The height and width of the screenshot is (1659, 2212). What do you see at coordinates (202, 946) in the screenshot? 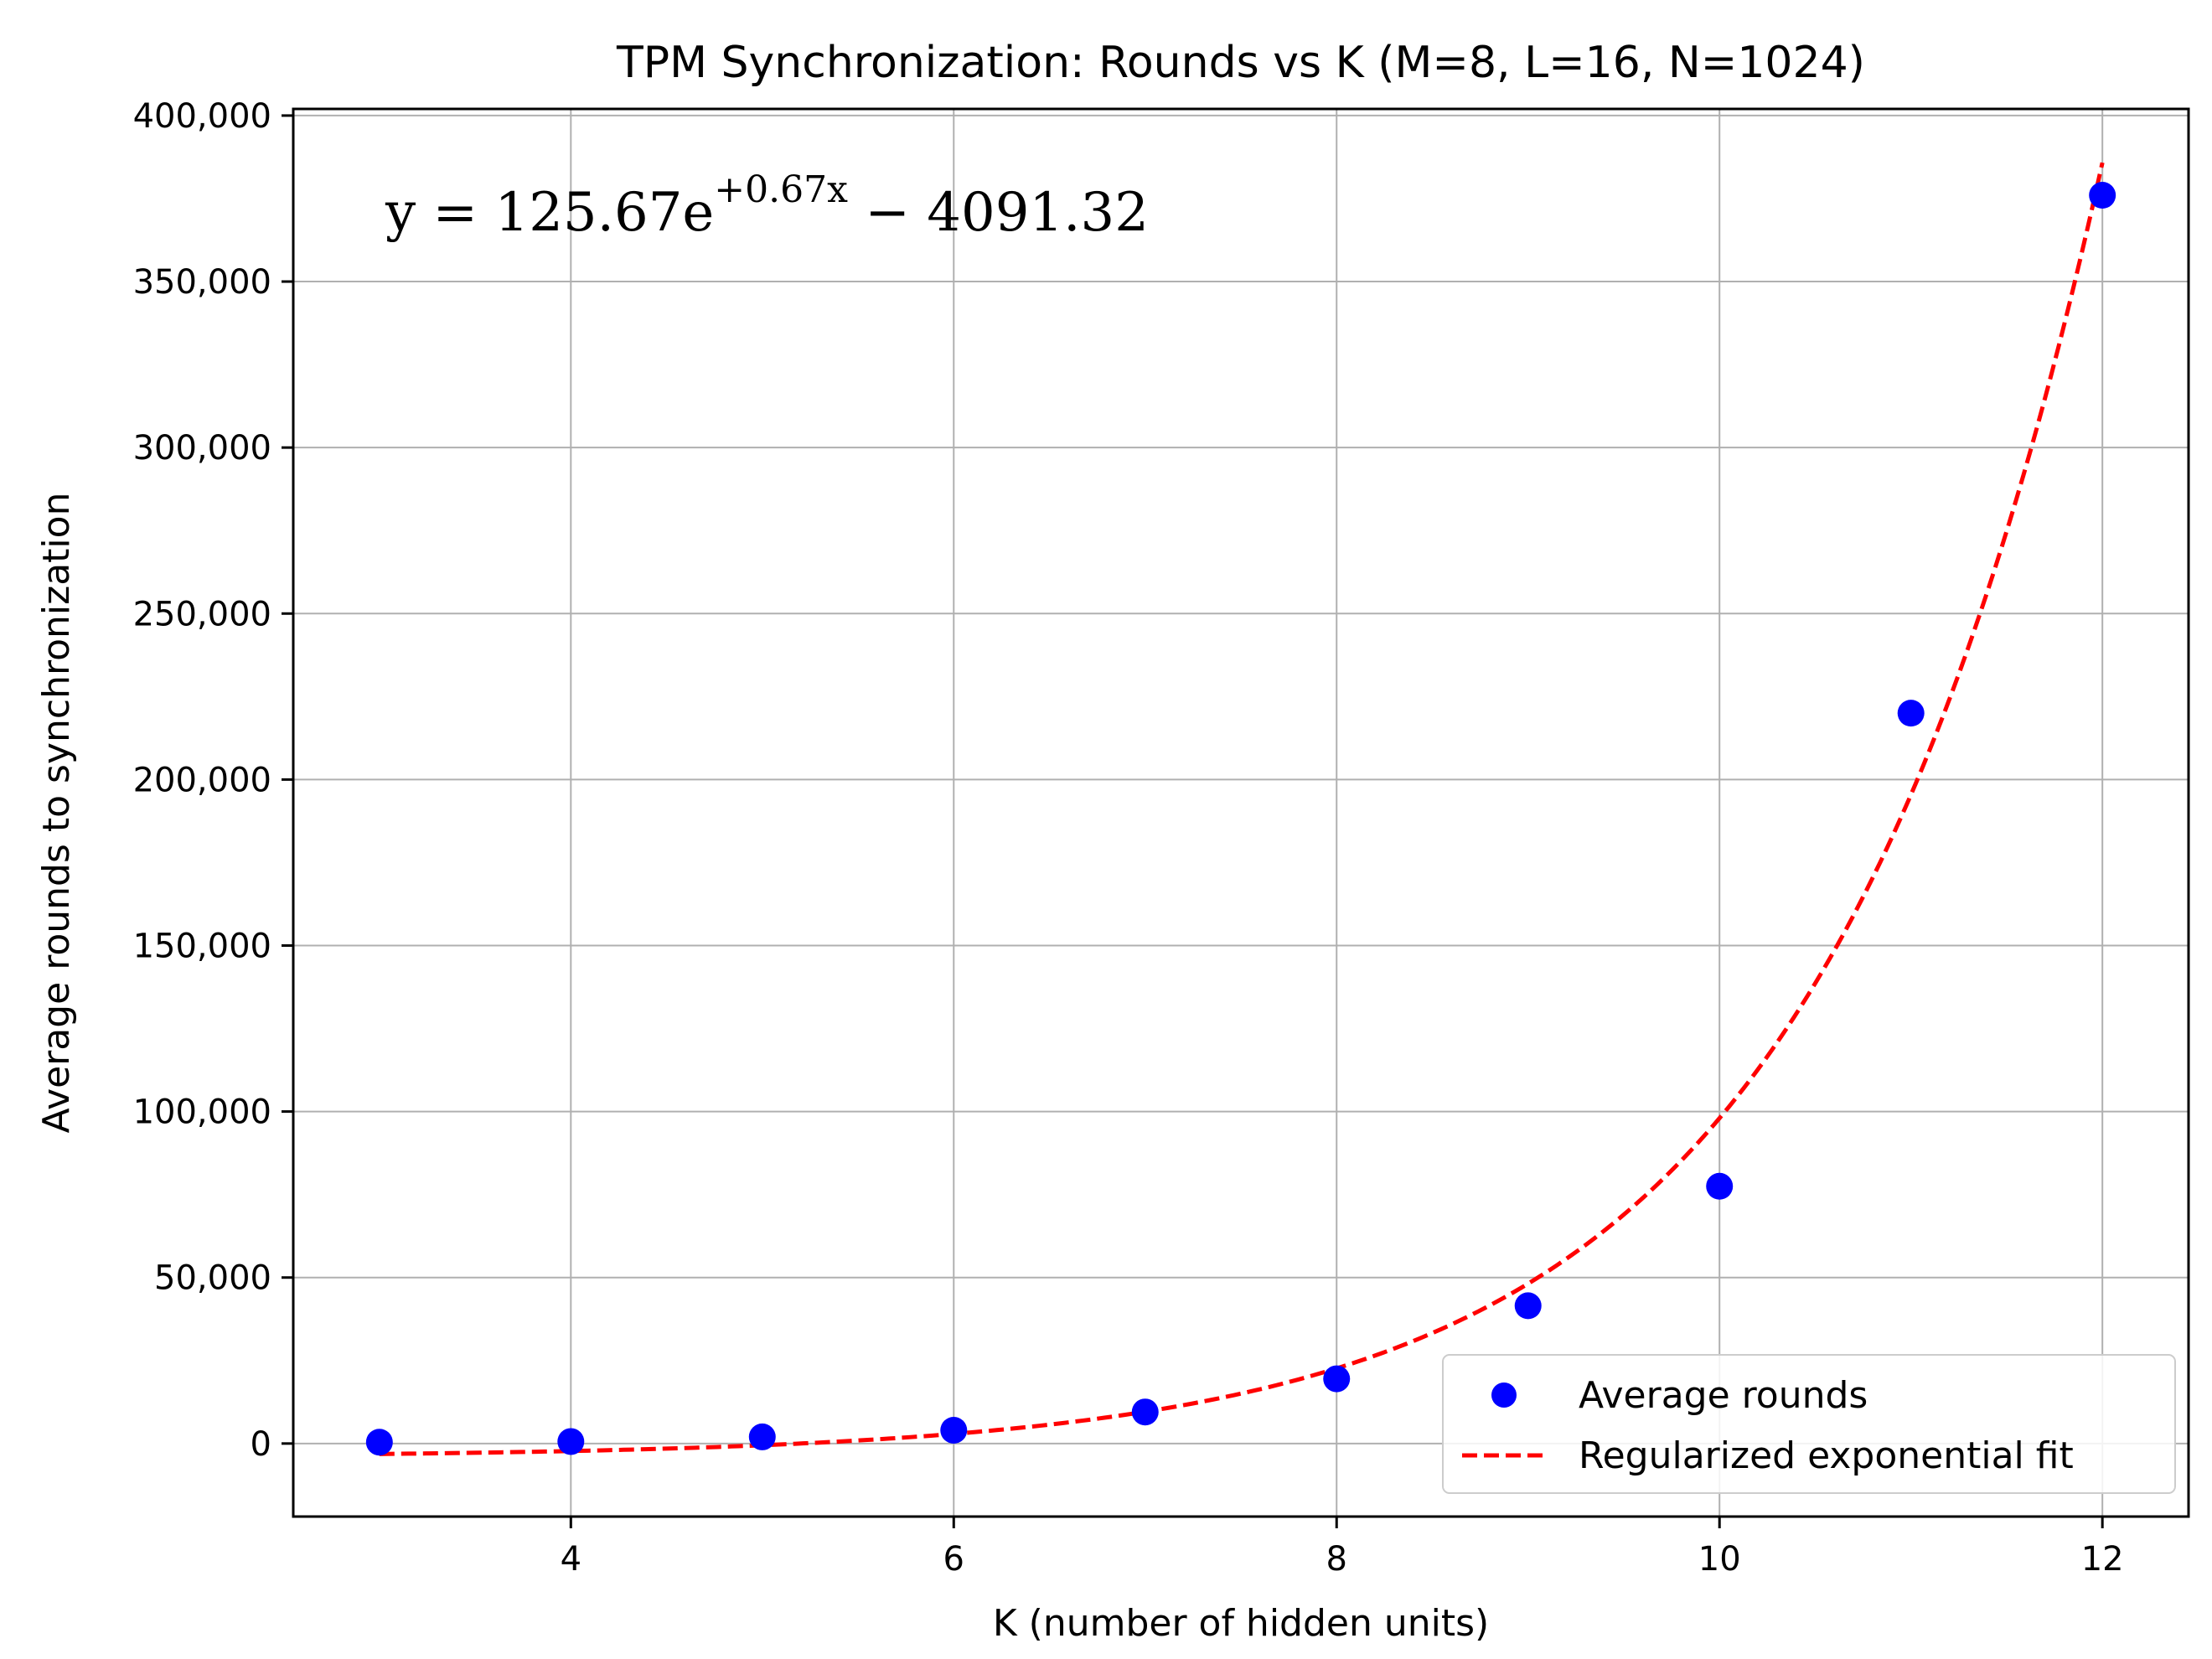
I see `y-tick-label: 150,000` at bounding box center [202, 946].